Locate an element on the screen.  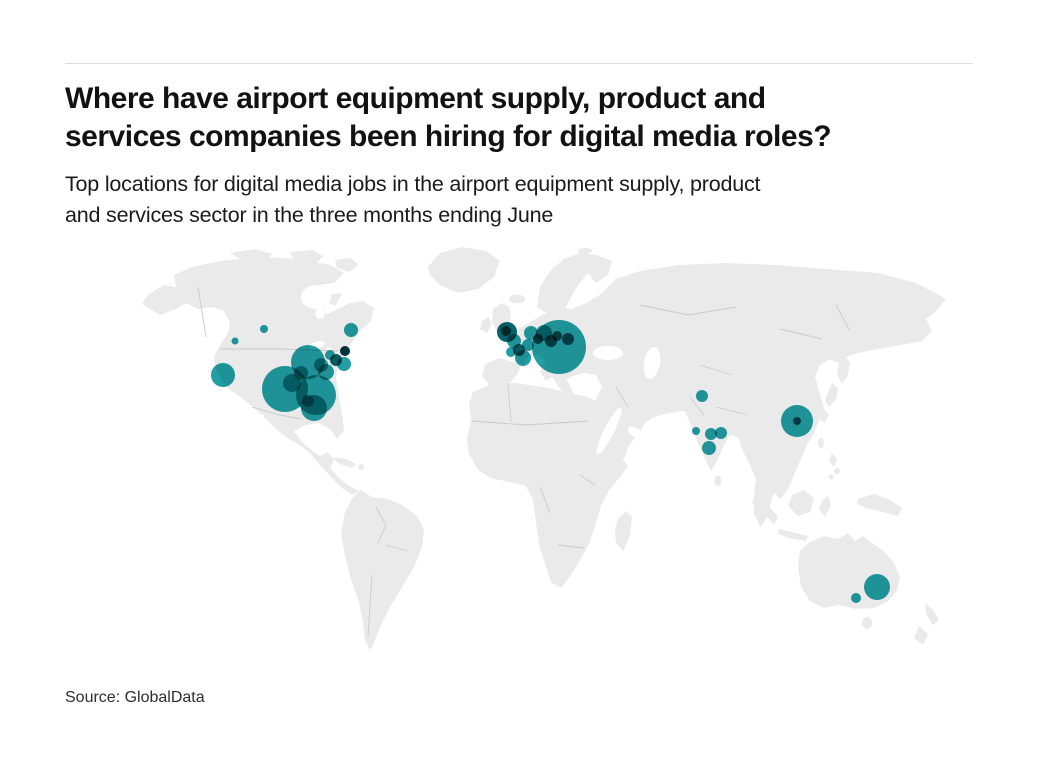
top-divider is located at coordinates (519, 63).